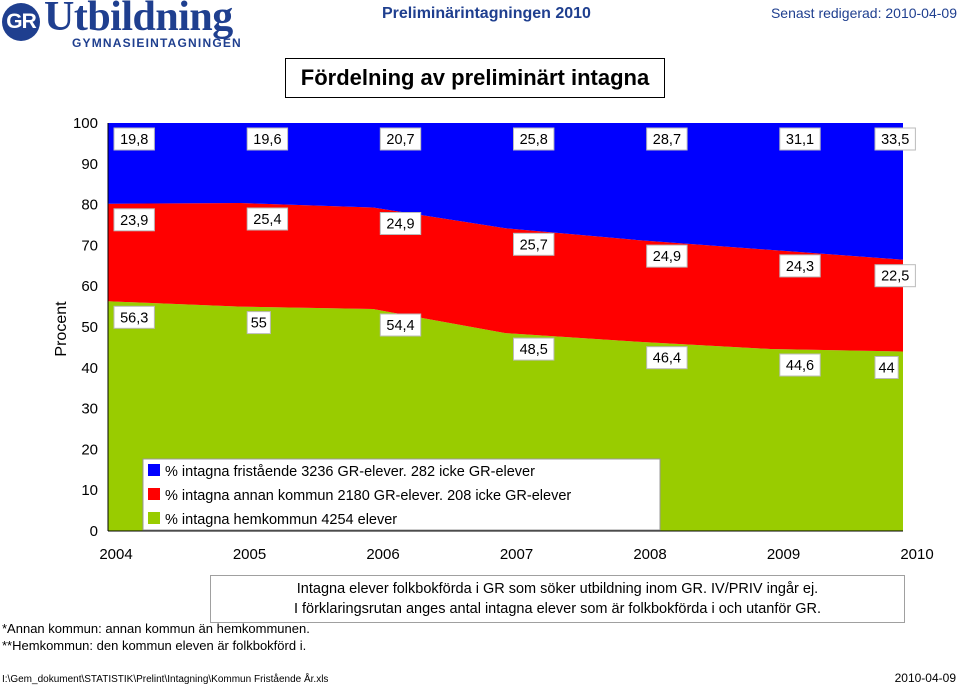 This screenshot has width=960, height=686. What do you see at coordinates (157, 43) in the screenshot?
I see `logo-subtitle: GYMNASIEINTAGNINGEN` at bounding box center [157, 43].